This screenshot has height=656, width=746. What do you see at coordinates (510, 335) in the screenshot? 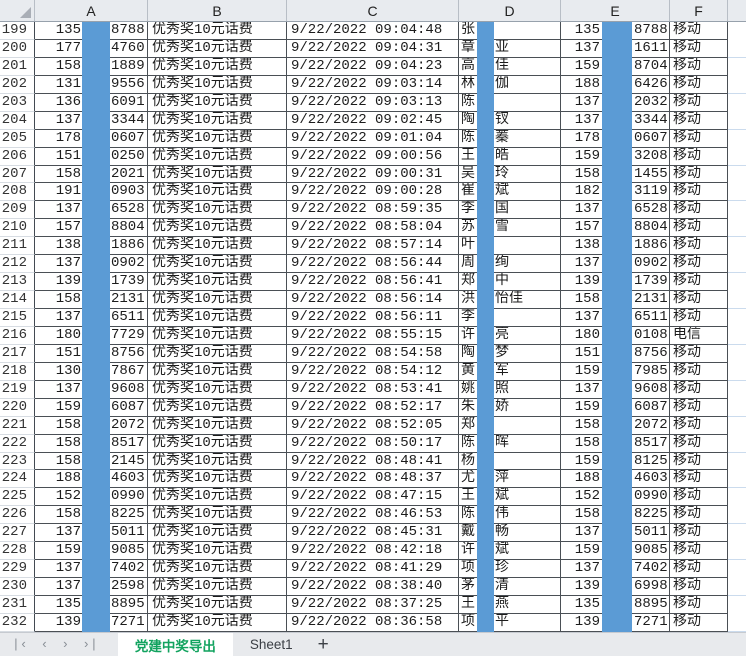
I see `cell-d-name: 许亮` at bounding box center [510, 335].